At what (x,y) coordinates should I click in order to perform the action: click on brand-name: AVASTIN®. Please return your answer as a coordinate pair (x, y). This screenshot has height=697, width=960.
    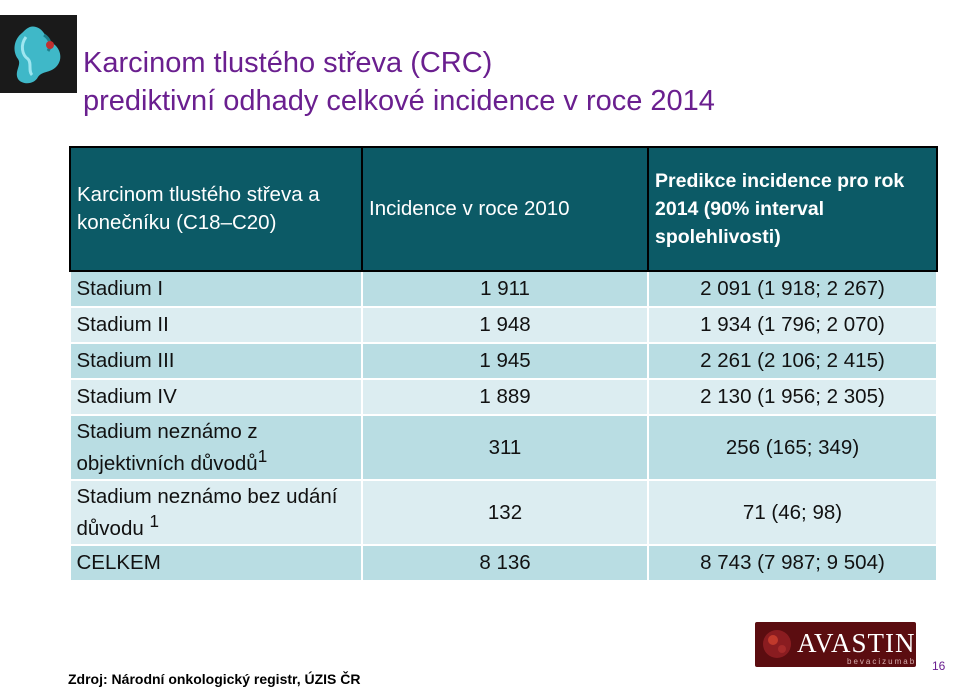
    Looking at the image, I should click on (861, 643).